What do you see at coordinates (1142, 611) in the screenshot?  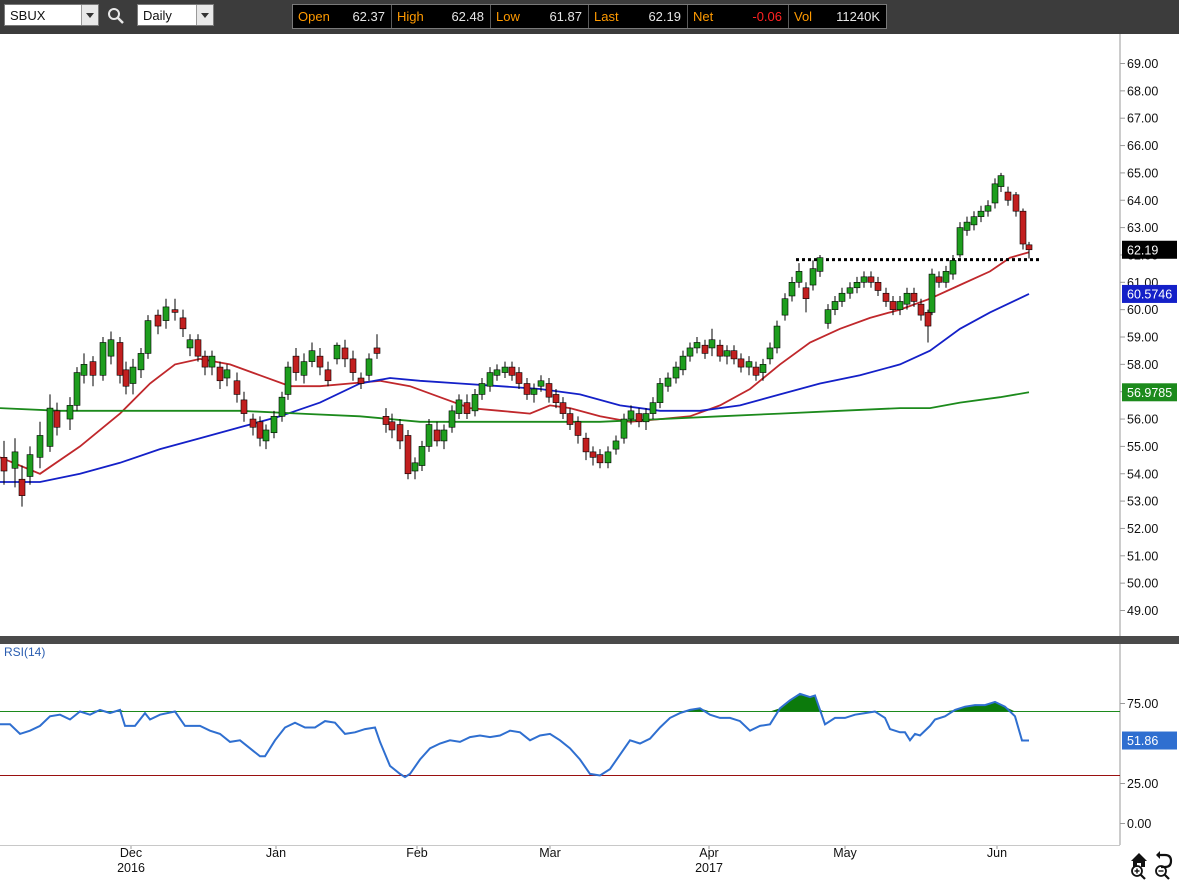 I see `price-tick-label: 49.00` at bounding box center [1142, 611].